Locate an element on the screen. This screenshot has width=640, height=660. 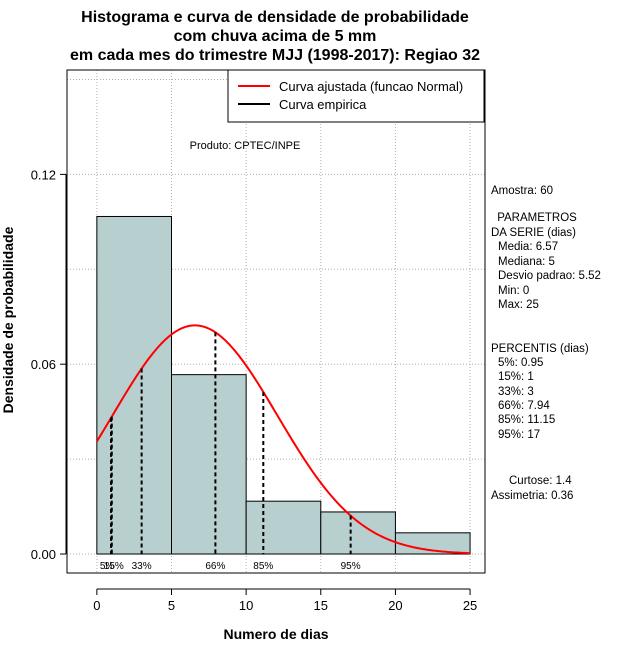
legend-normal-label: Curva ajustada (funcao Normal) is located at coordinates (371, 86).